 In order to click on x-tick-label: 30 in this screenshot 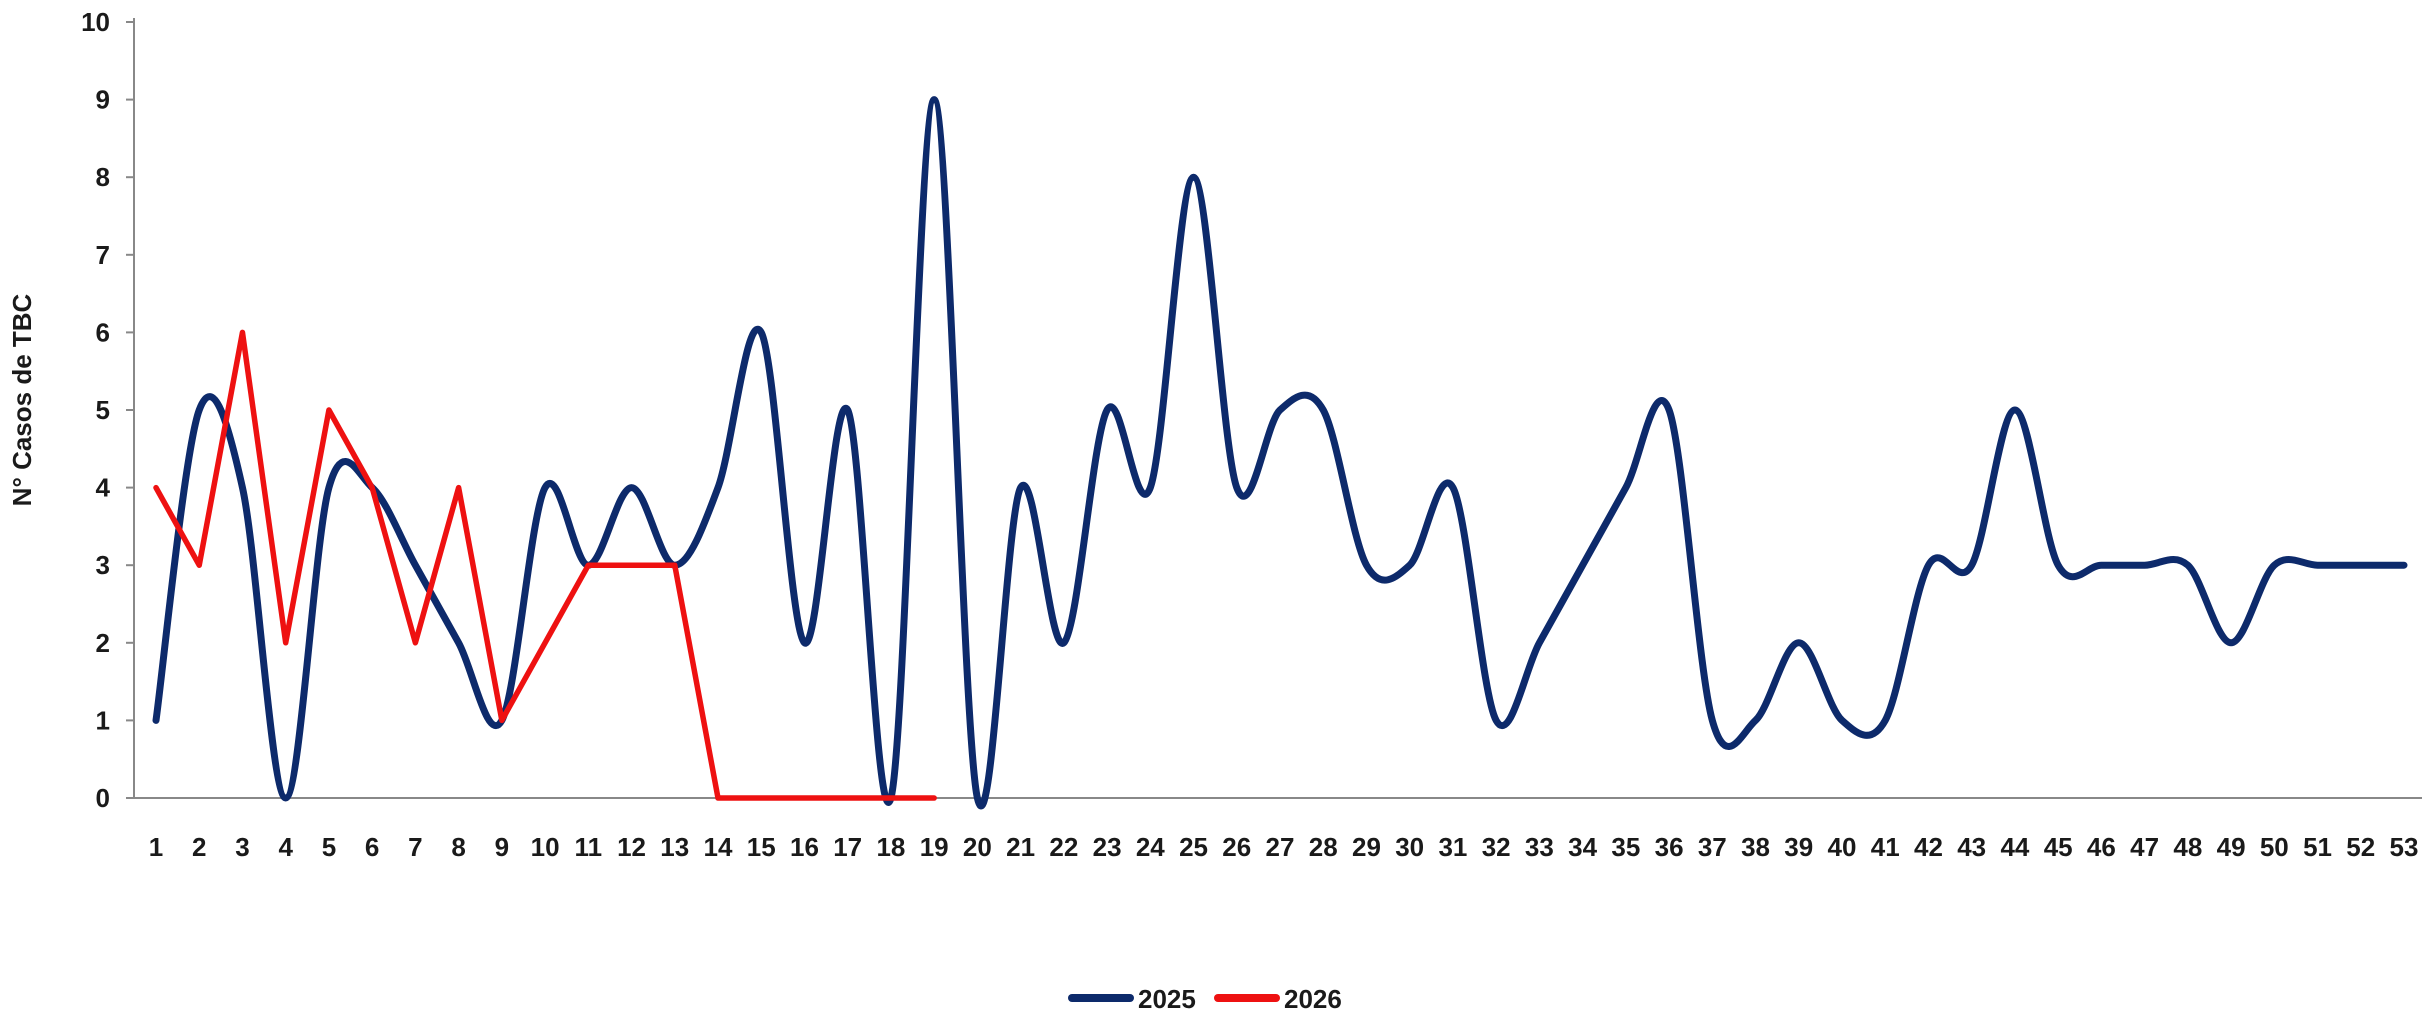, I will do `click(1409, 847)`.